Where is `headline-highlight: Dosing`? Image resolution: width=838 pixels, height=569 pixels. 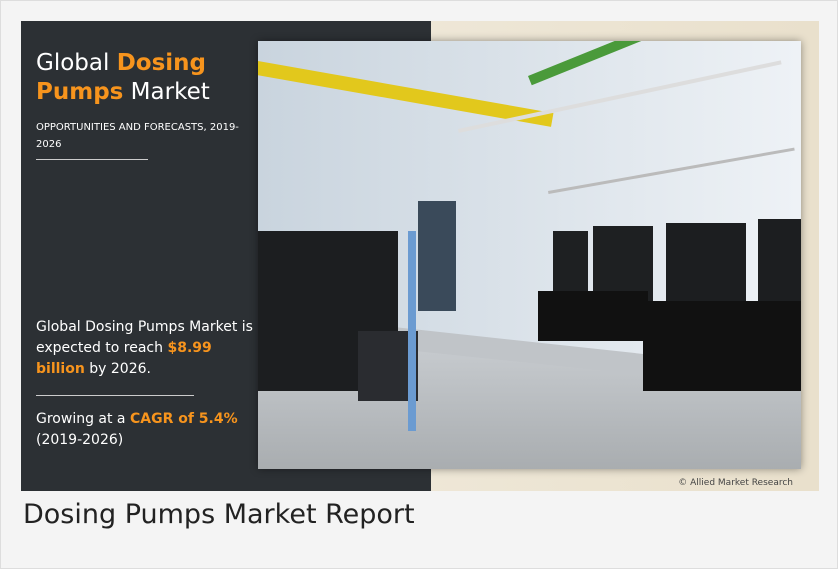 headline-highlight: Dosing is located at coordinates (161, 63).